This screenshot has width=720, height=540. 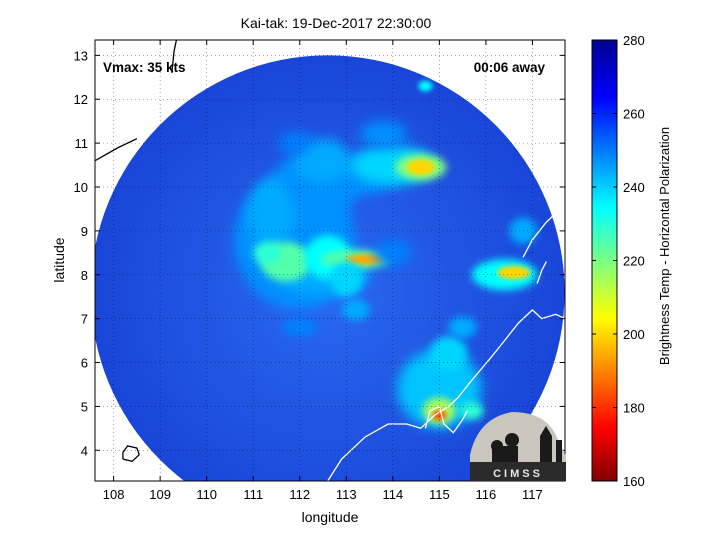 I want to click on cimss-logo: CIMSS, so click(x=518, y=446).